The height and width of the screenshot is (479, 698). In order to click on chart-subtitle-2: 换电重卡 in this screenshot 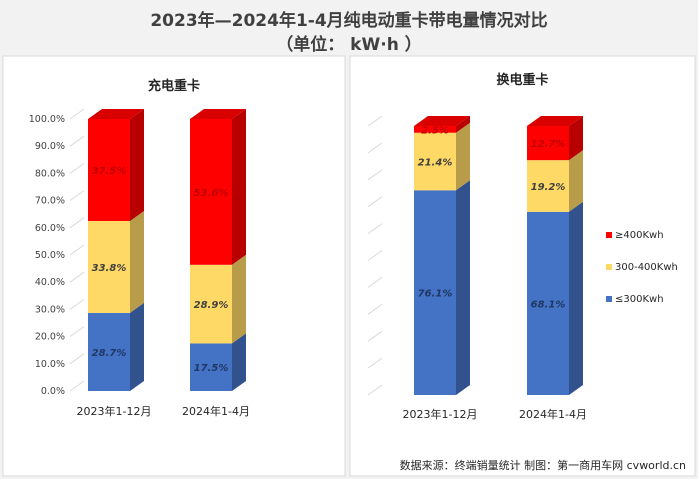, I will do `click(522, 80)`.